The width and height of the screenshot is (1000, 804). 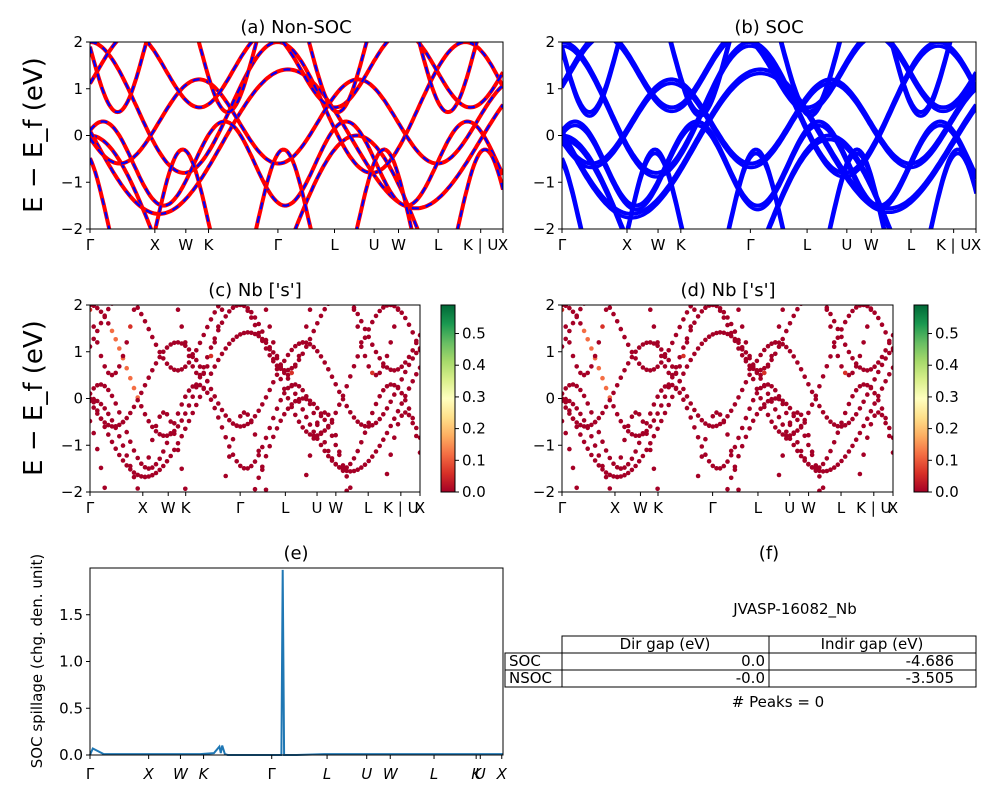 What do you see at coordinates (254, 181) in the screenshot?
I see `band-line-dash` at bounding box center [254, 181].